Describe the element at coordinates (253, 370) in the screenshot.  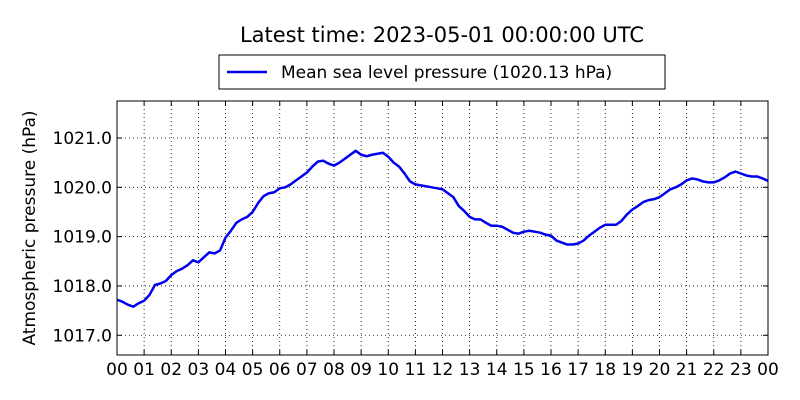
I see `x-tick-label: 05` at that location.